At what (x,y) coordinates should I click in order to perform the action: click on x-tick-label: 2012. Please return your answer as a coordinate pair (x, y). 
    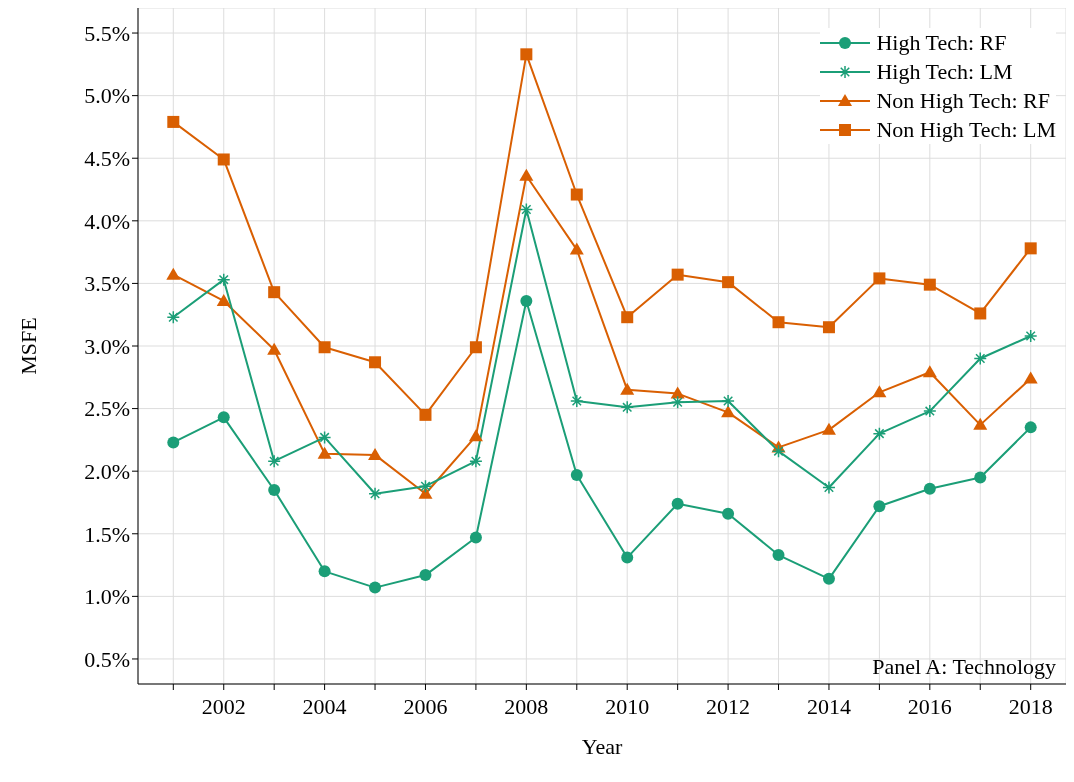
    Looking at the image, I should click on (728, 706).